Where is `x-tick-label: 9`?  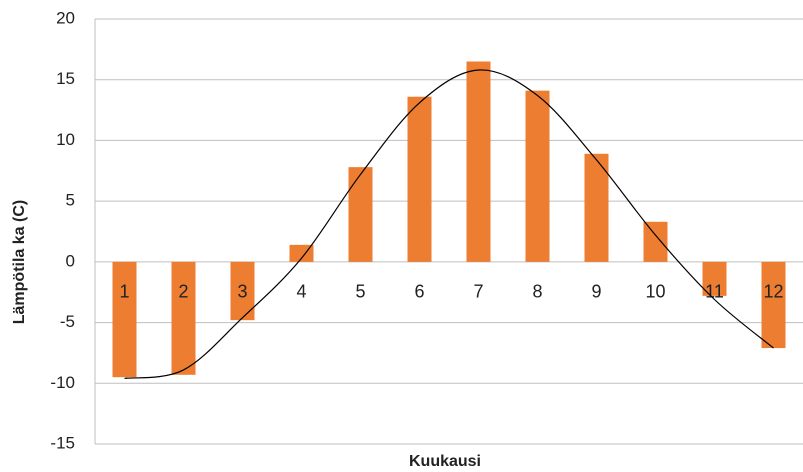
x-tick-label: 9 is located at coordinates (596, 292).